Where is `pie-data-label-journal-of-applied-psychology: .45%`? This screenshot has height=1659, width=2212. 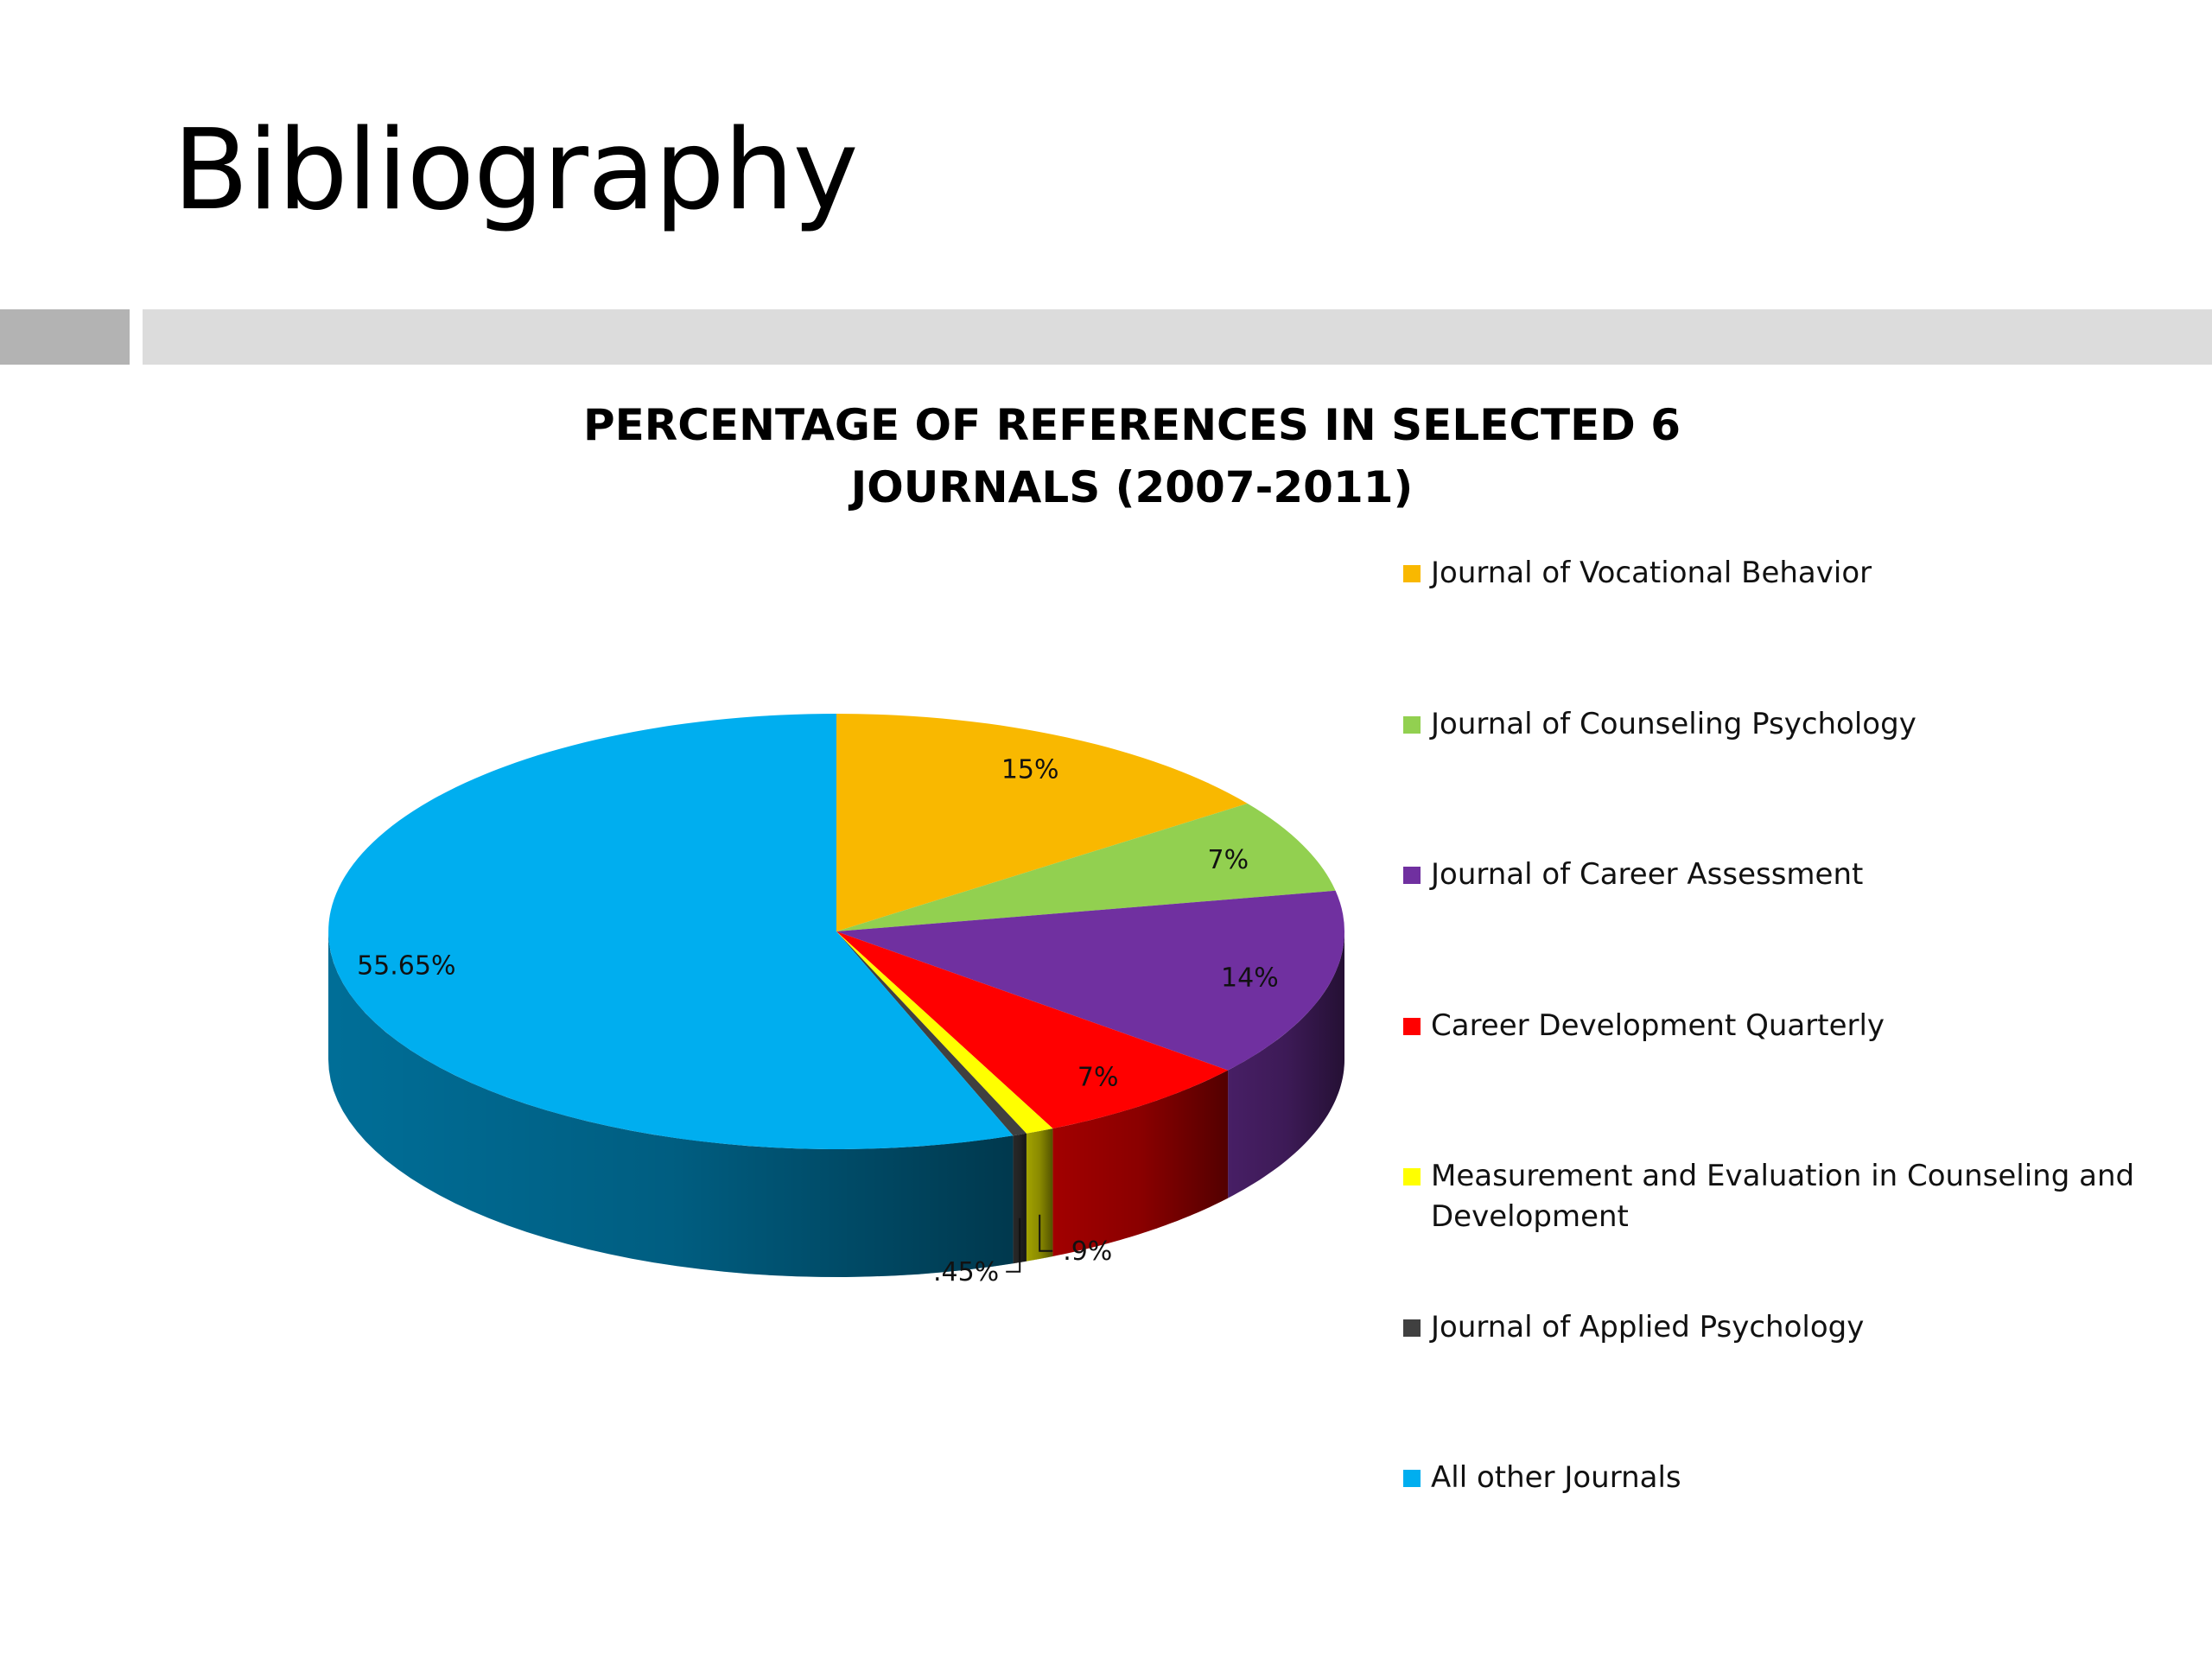 pie-data-label-journal-of-applied-psychology: .45% is located at coordinates (966, 1272).